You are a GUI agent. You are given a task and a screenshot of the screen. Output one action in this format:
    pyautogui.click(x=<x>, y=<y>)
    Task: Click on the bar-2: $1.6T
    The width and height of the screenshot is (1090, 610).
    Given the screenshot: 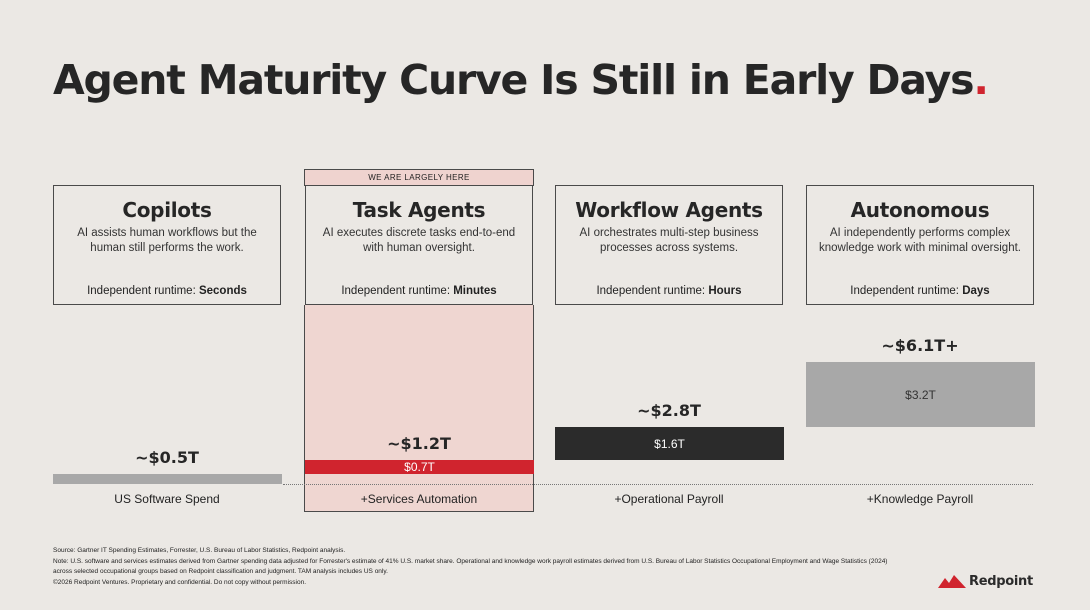 What is the action you would take?
    pyautogui.click(x=669, y=443)
    